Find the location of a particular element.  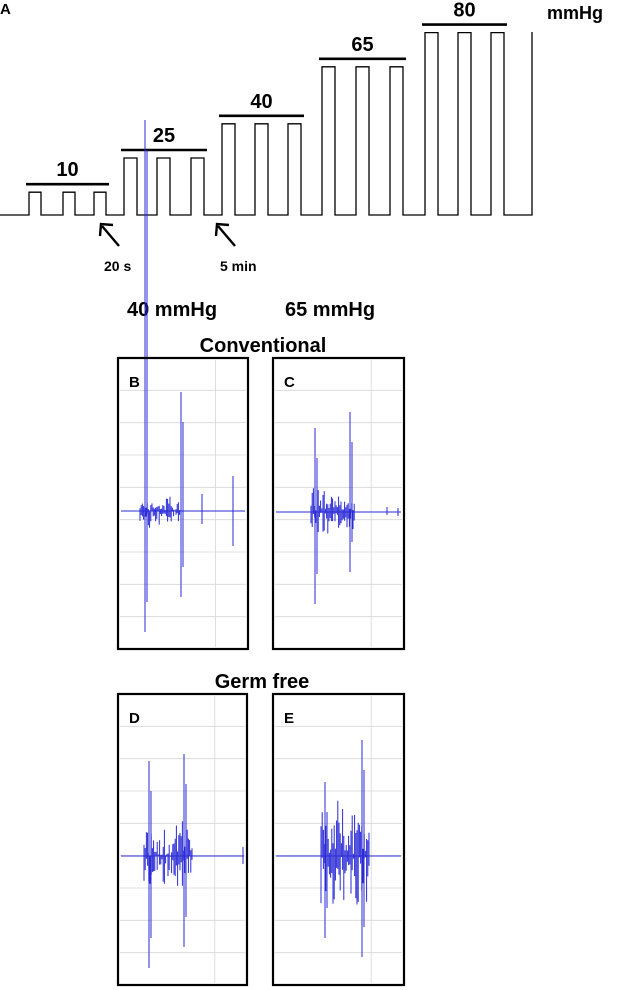

panel-e: E is located at coordinates (338, 839).